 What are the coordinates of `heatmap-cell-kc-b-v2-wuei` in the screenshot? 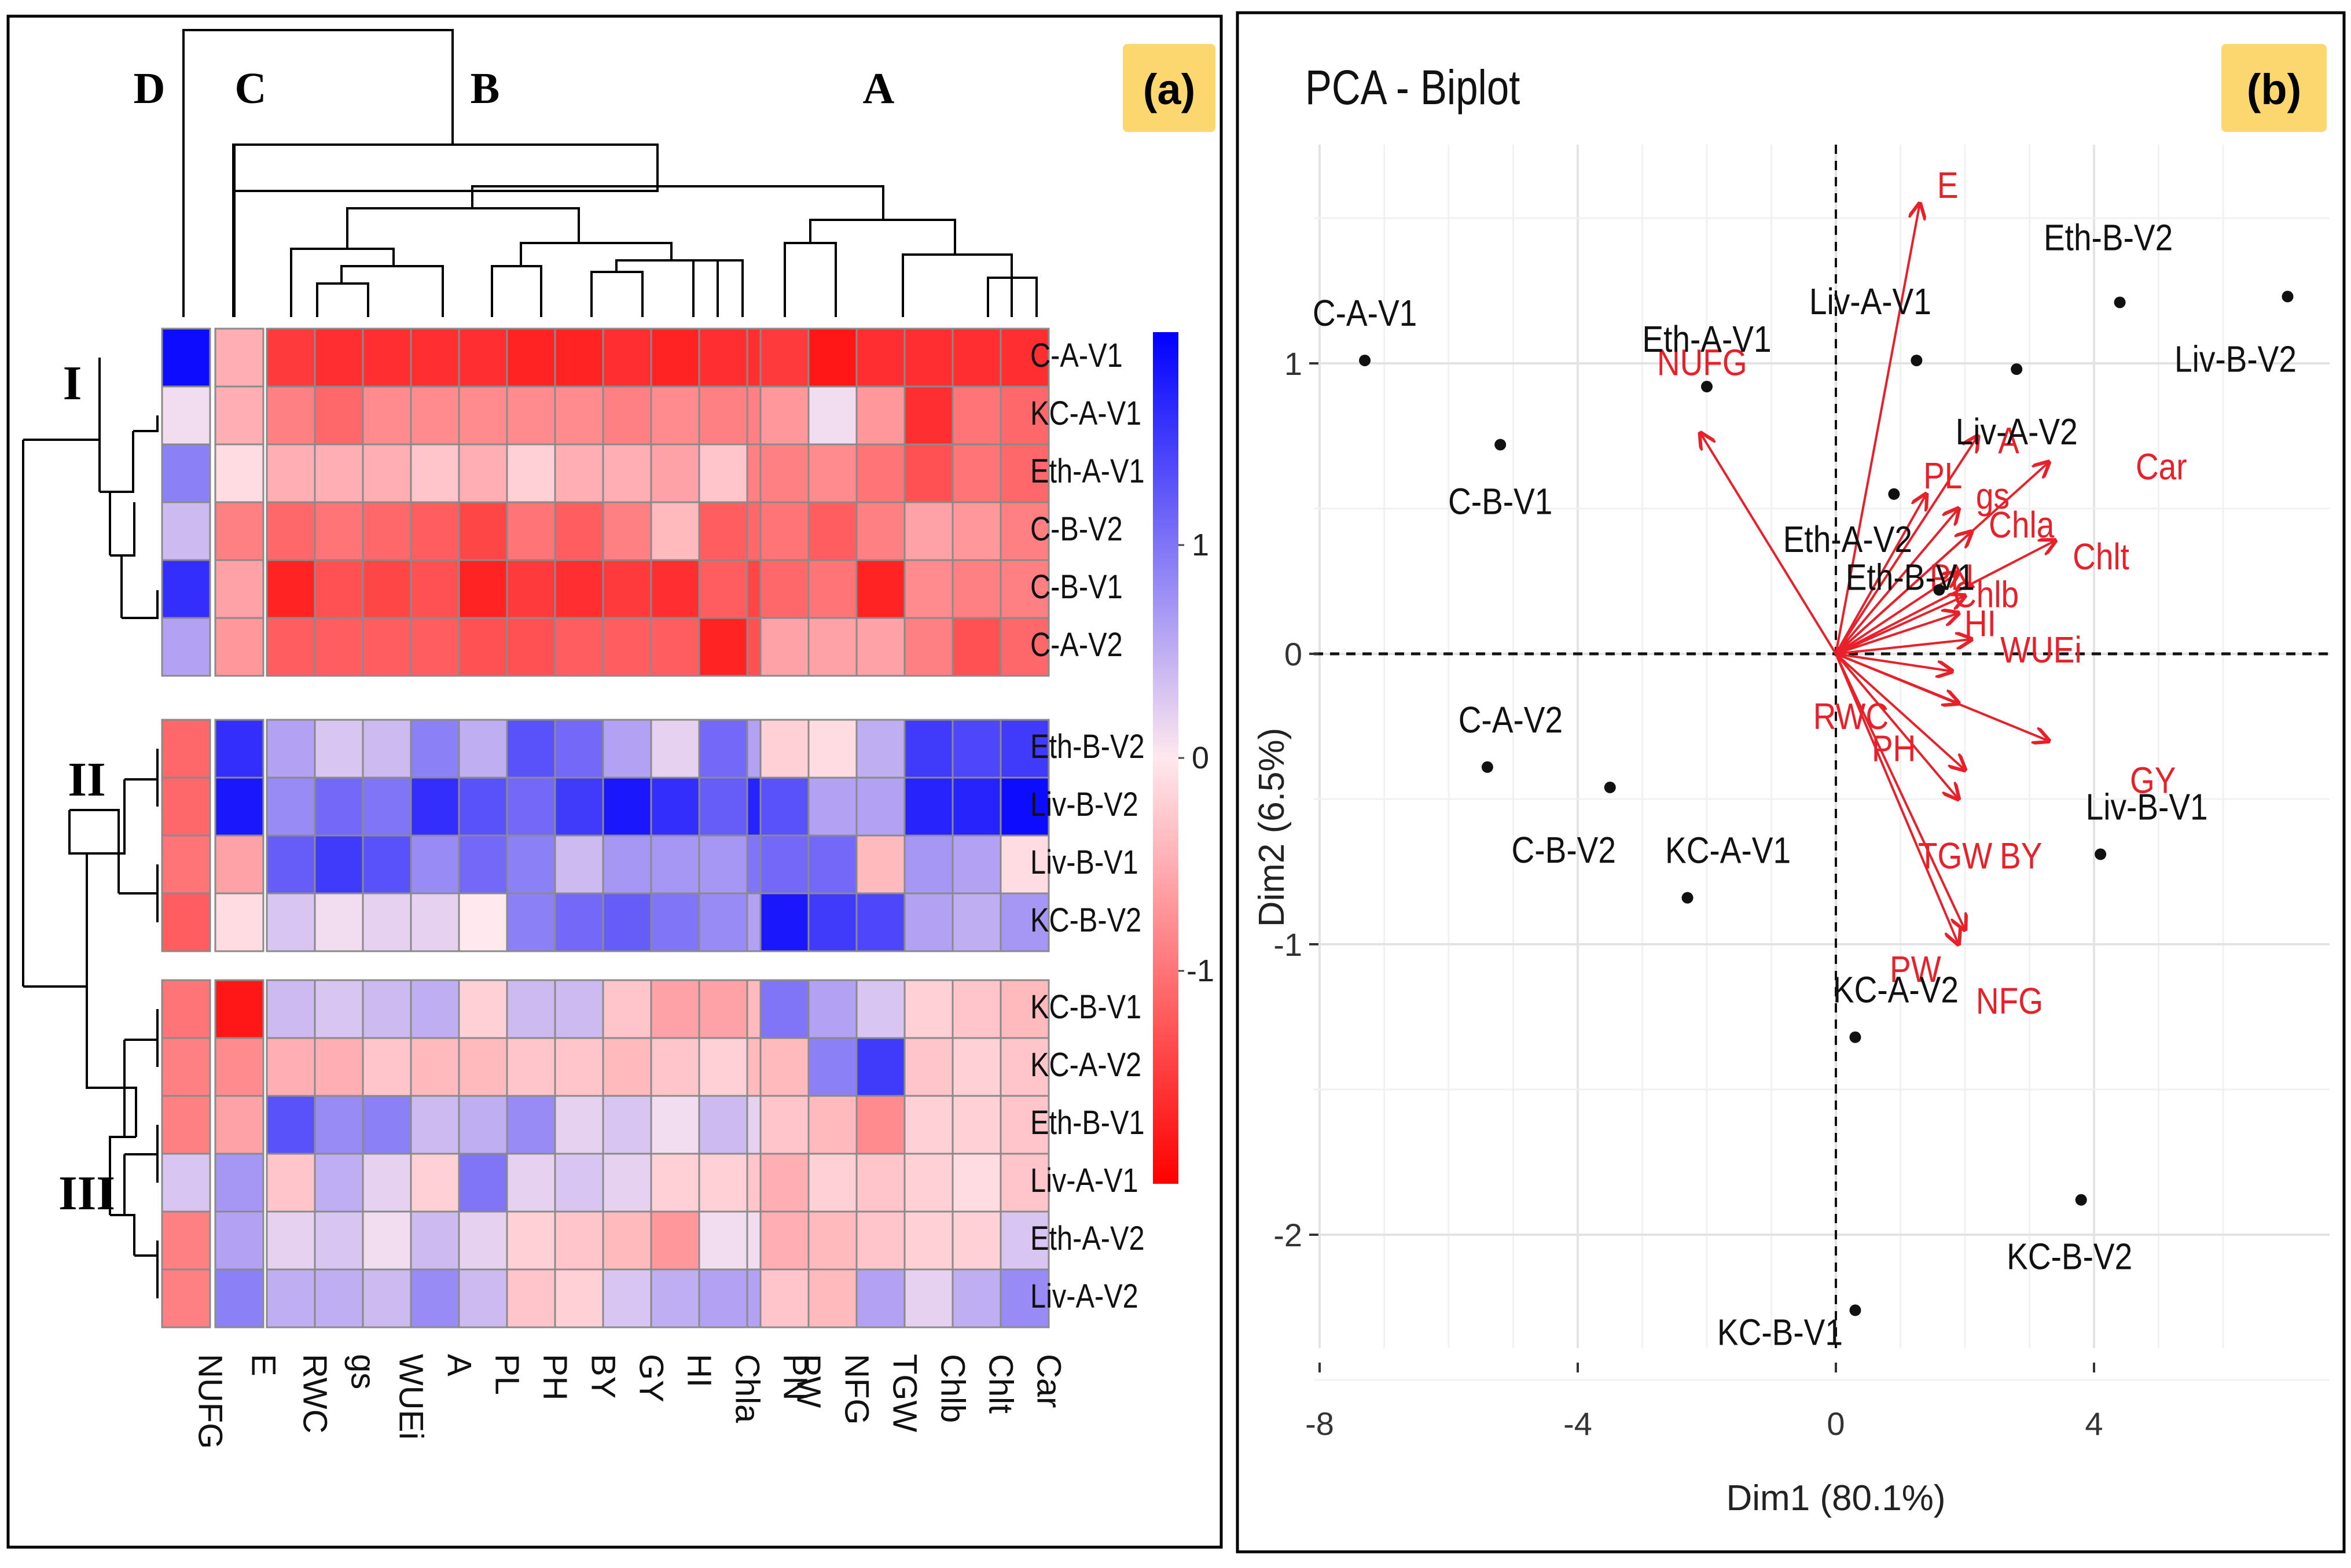 It's located at (387, 922).